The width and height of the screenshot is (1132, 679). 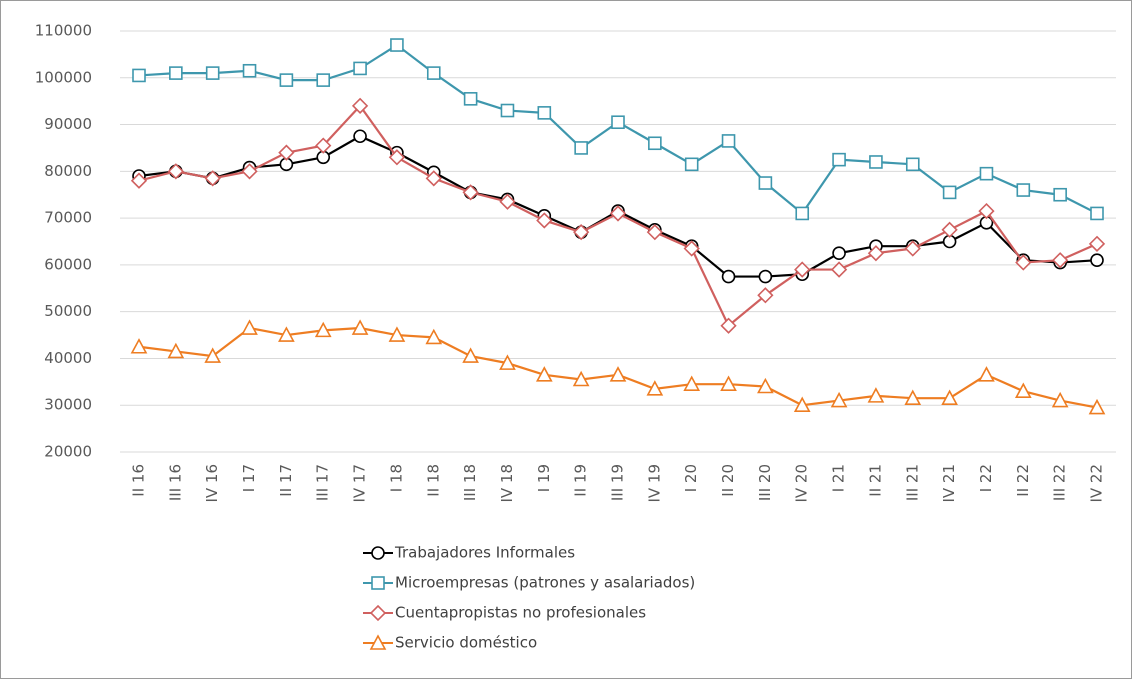 What do you see at coordinates (63, 77) in the screenshot?
I see `y-tick-label: 100000` at bounding box center [63, 77].